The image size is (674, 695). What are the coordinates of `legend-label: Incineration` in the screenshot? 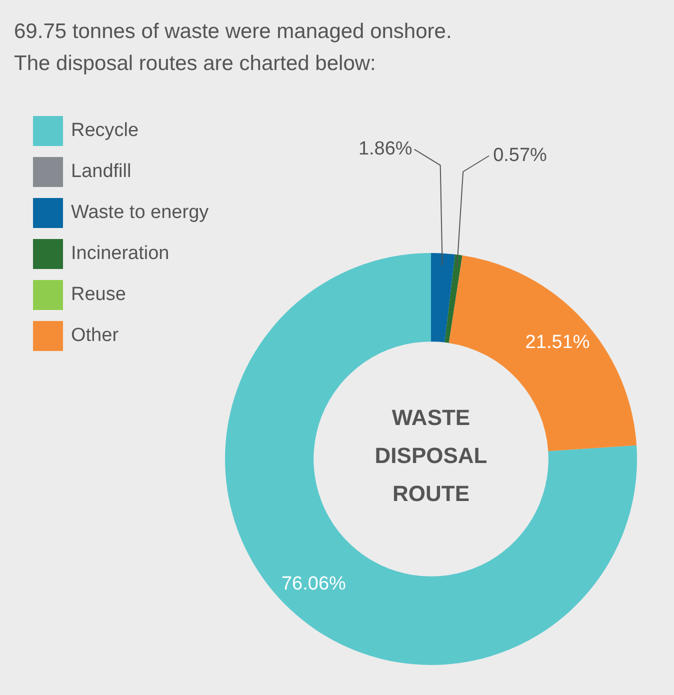 It's located at (120, 253).